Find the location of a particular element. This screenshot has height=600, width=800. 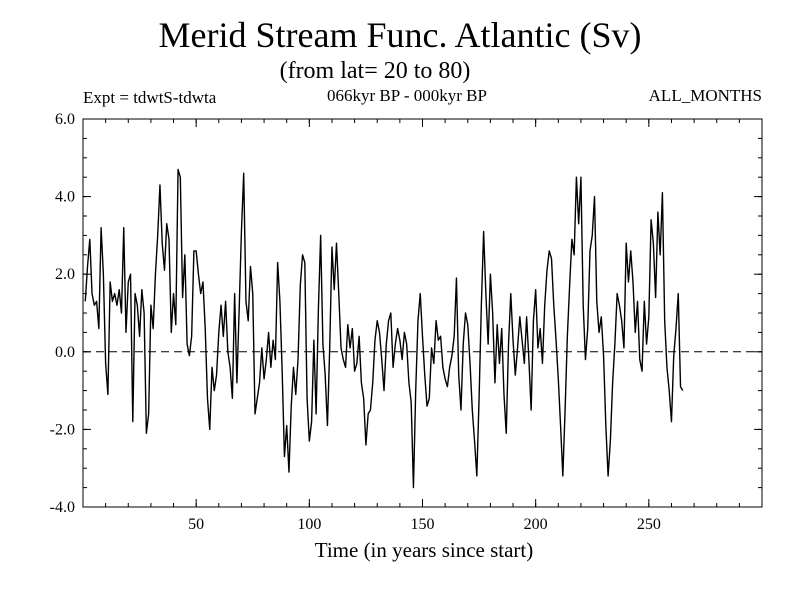

x-tick-label: 50 is located at coordinates (196, 524).